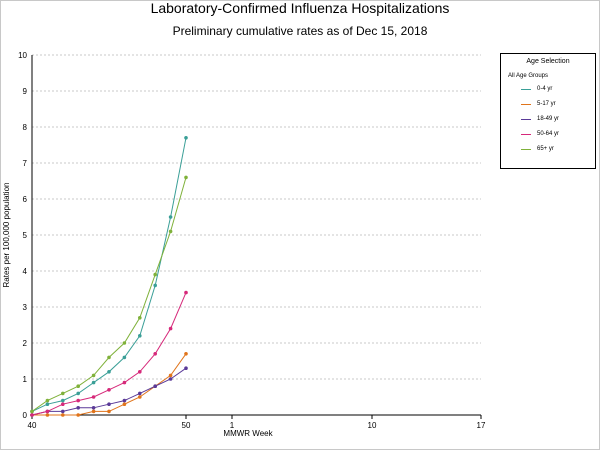 This screenshot has width=600, height=450. What do you see at coordinates (25, 235) in the screenshot?
I see `y-tick-label: 5` at bounding box center [25, 235].